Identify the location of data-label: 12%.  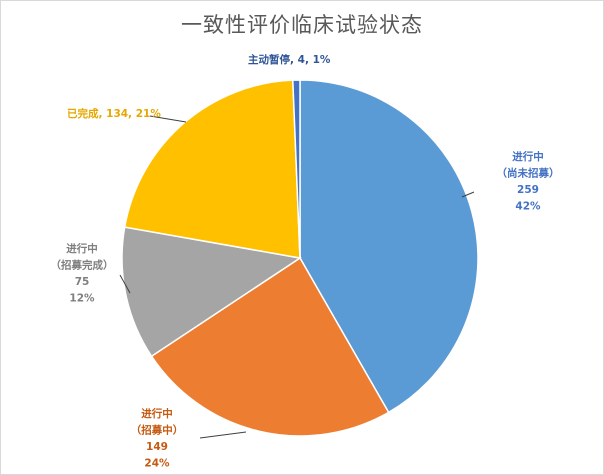
(82, 299).